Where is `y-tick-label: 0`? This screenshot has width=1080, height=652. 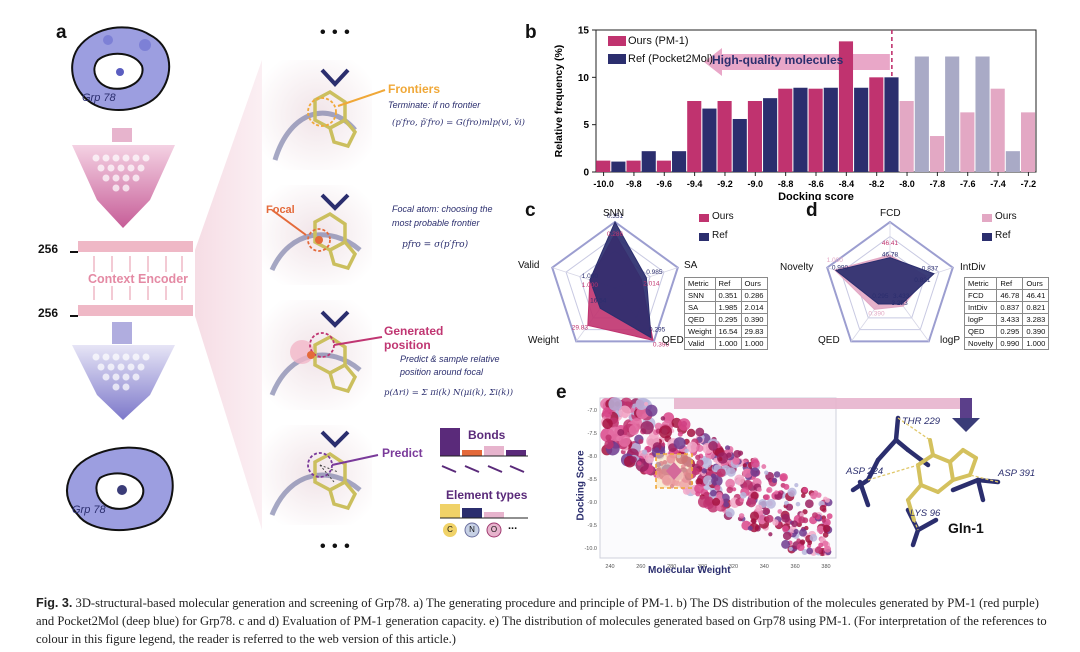
y-tick-label: 0 is located at coordinates (586, 173).